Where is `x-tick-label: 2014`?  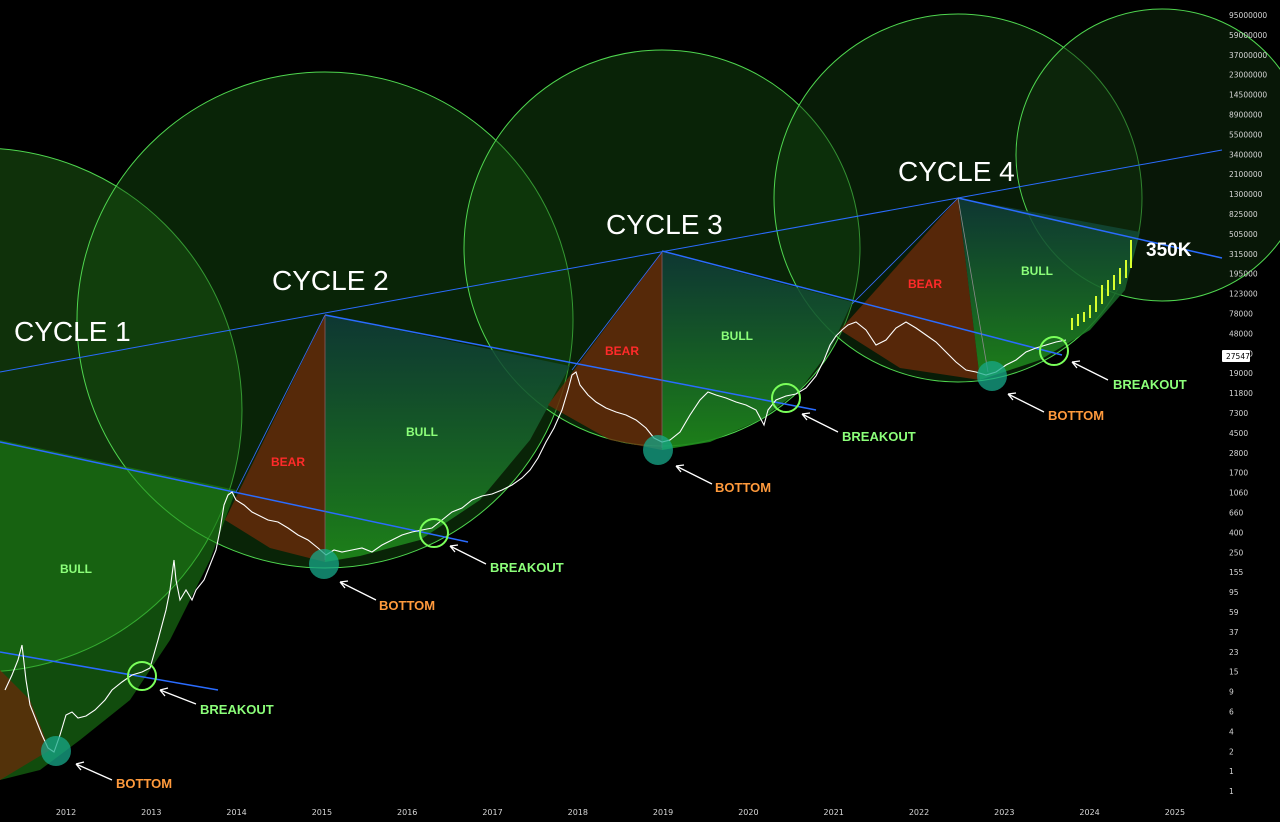
x-tick-label: 2014 is located at coordinates (236, 812).